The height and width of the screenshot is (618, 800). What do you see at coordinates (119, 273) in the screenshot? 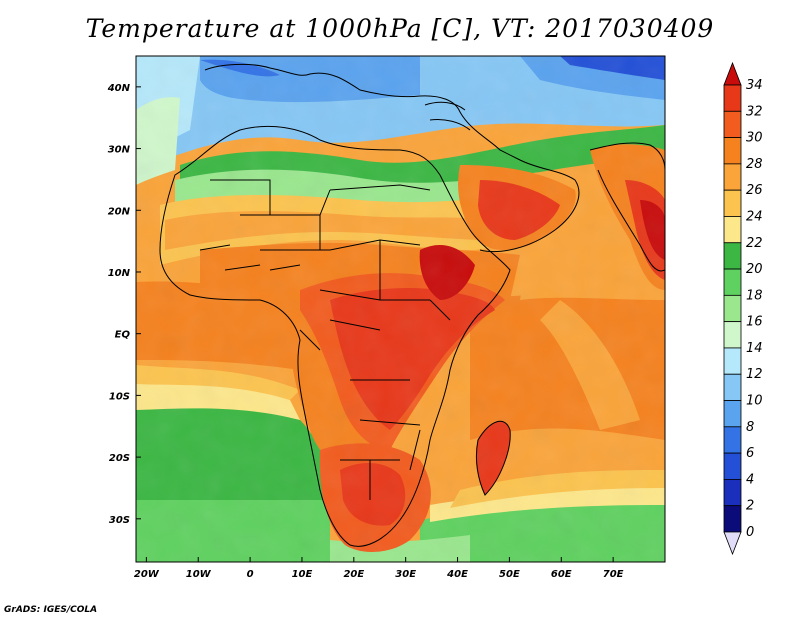
I see `lat-tick-label: 10N` at bounding box center [119, 273].